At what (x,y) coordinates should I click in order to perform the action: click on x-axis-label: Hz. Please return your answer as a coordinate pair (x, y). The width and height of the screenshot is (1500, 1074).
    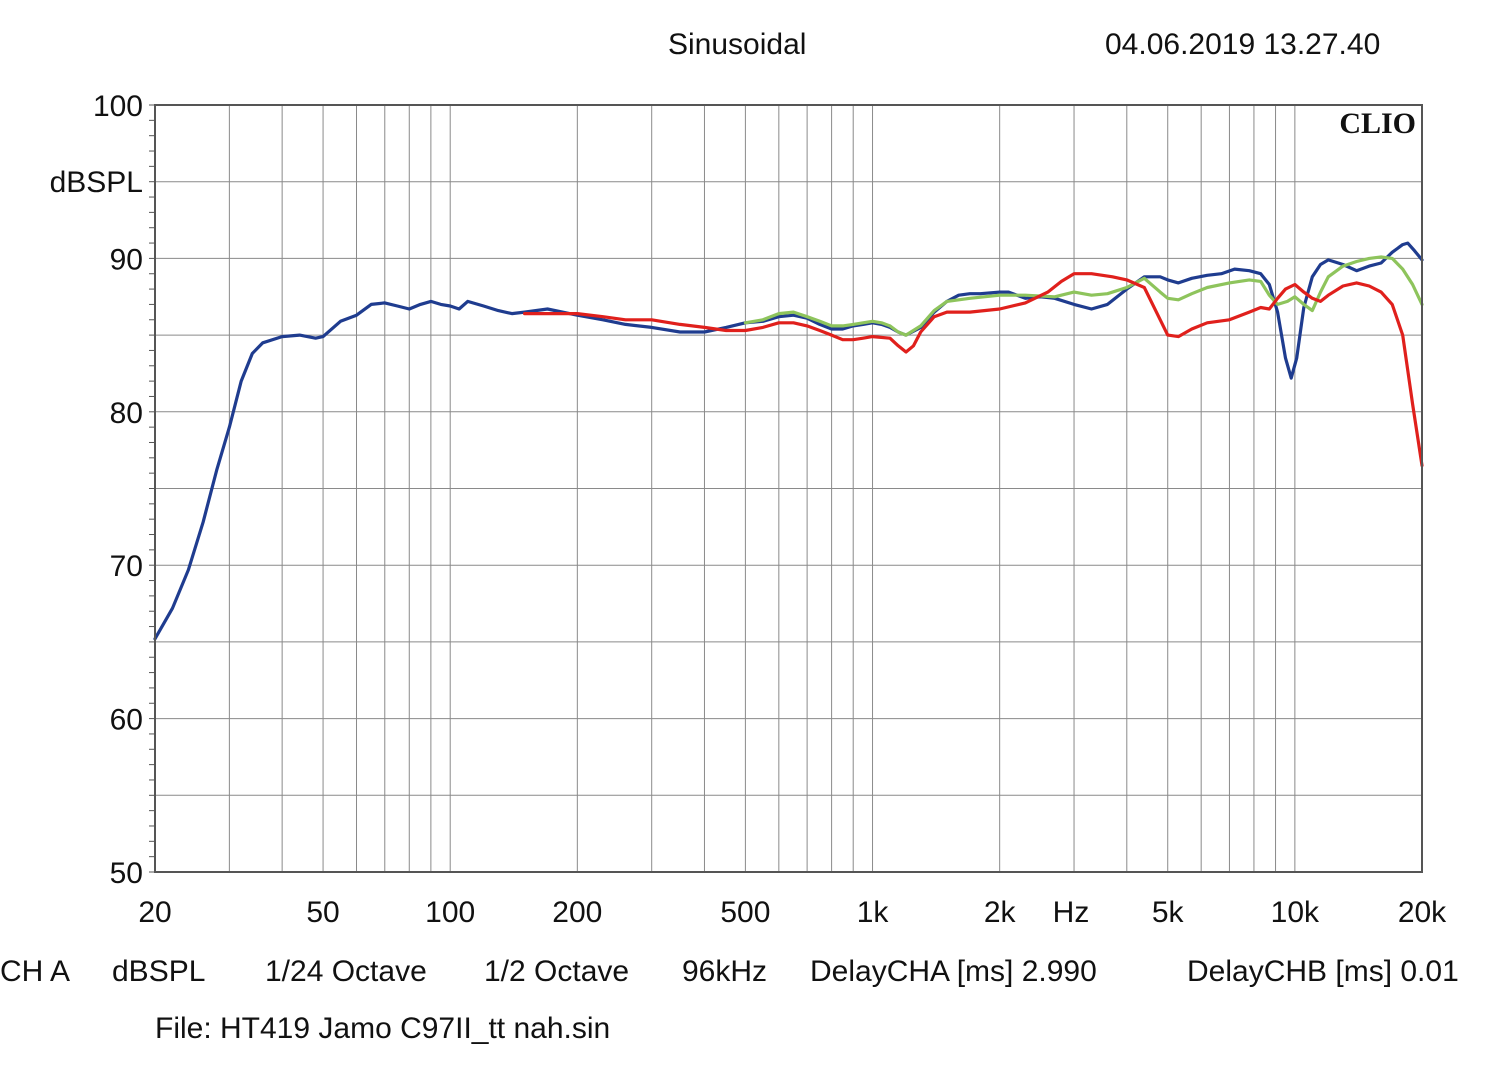
    Looking at the image, I should click on (1071, 912).